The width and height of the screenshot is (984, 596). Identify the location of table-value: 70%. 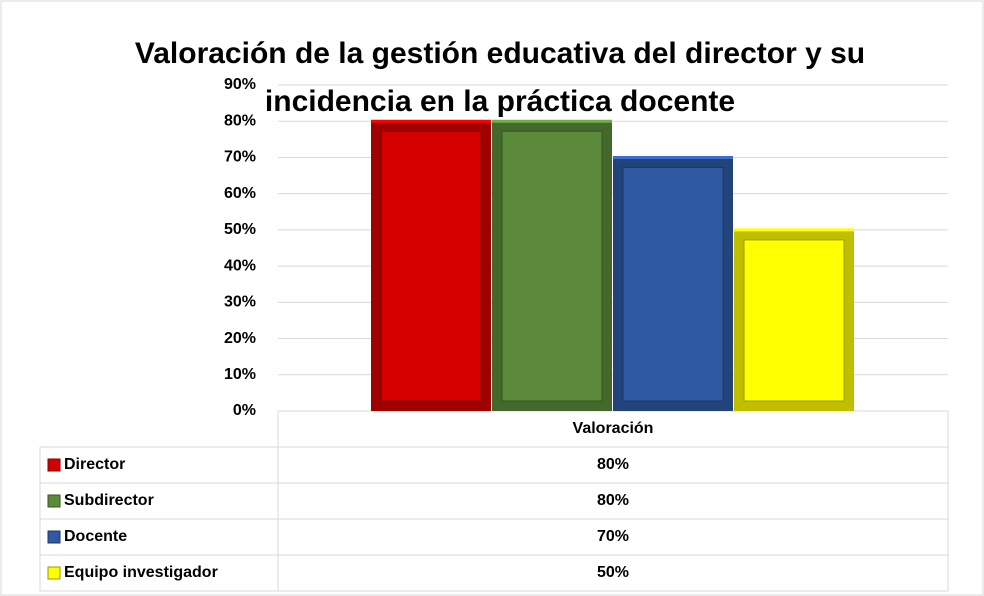
(613, 536).